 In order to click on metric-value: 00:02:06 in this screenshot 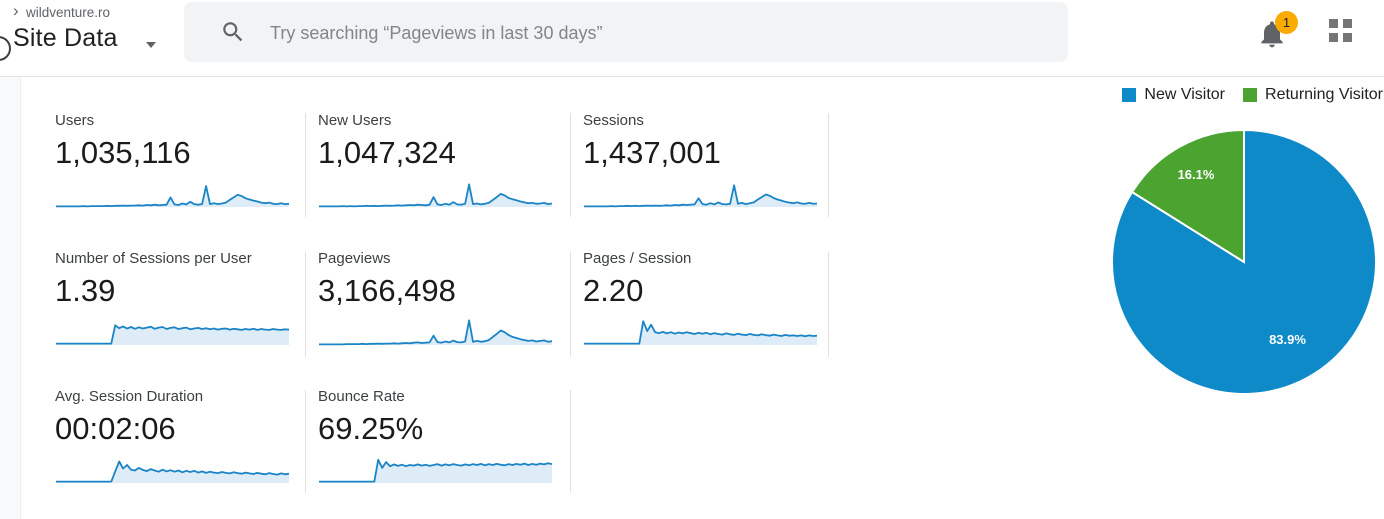, I will do `click(115, 428)`.